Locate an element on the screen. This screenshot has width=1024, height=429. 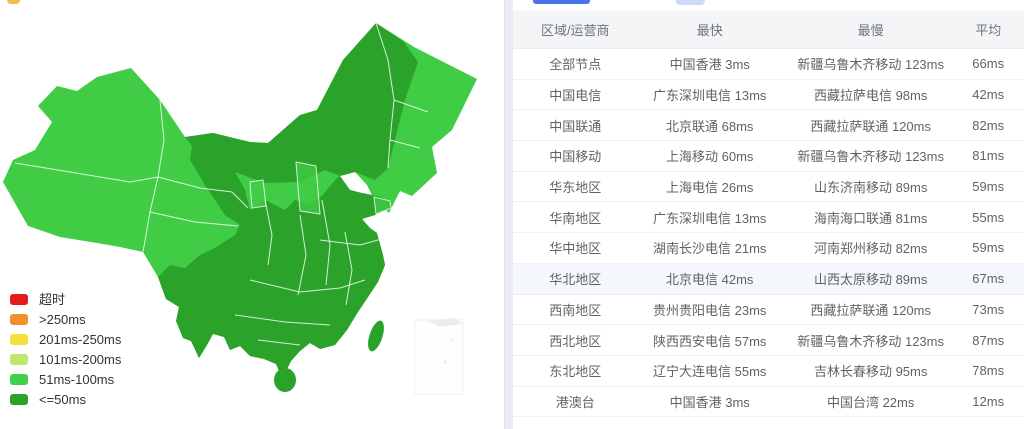
slowest-cell: 吉林长春移动 95ms is located at coordinates (870, 372).